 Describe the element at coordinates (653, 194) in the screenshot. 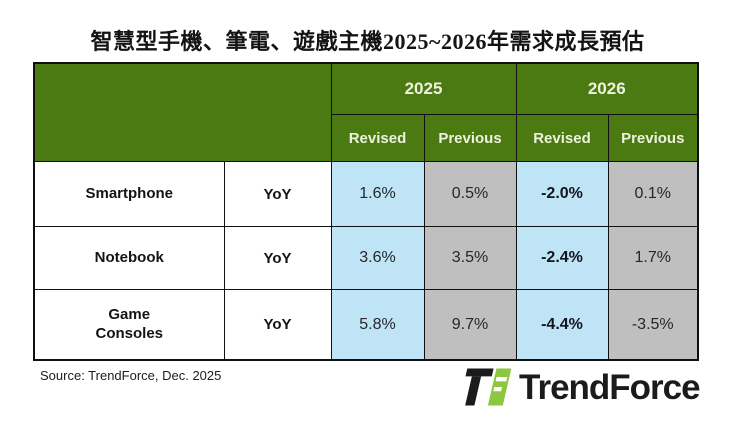

I see `value-cell: 0.1%` at that location.